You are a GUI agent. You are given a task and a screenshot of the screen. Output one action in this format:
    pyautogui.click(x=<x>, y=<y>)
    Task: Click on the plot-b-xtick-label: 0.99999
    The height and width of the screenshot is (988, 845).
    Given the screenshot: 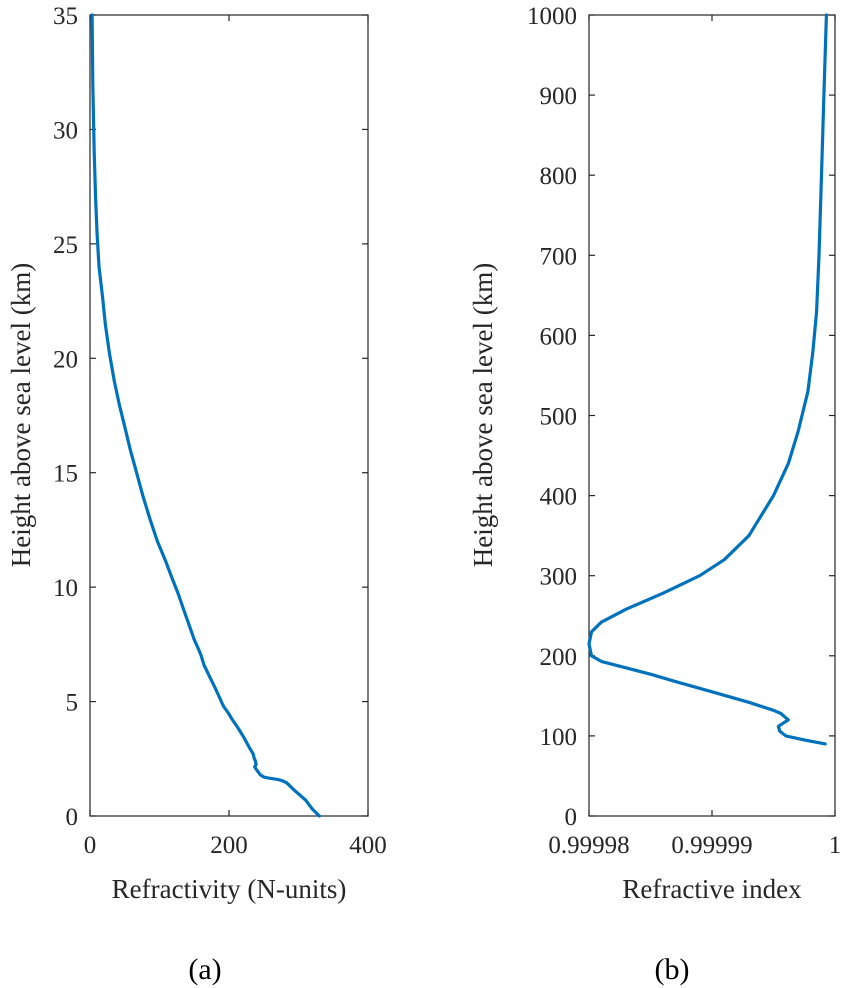 What is the action you would take?
    pyautogui.click(x=711, y=845)
    